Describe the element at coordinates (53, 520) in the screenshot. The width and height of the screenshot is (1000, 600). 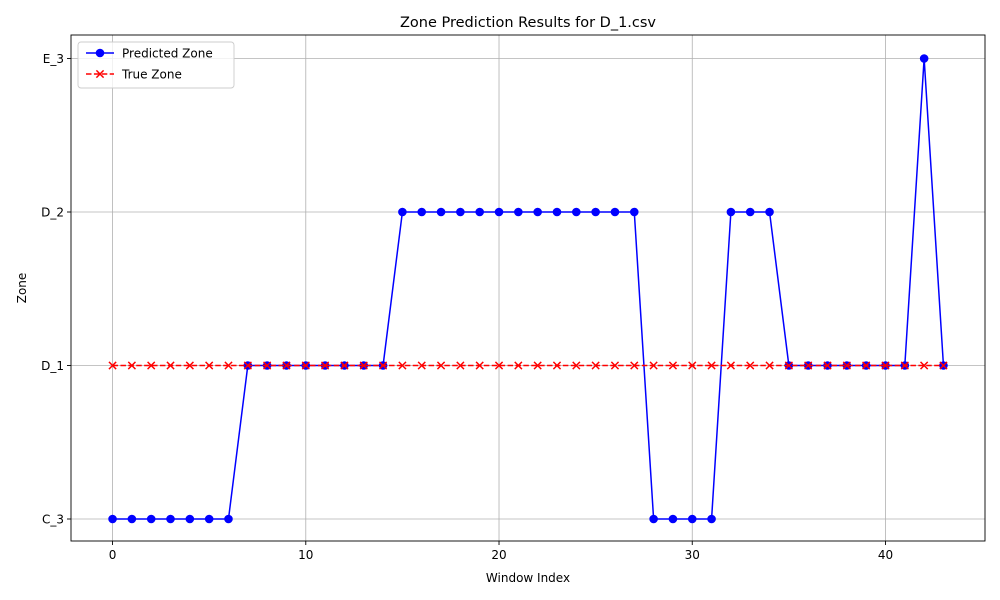
I see `y-tick-label: C_3` at that location.